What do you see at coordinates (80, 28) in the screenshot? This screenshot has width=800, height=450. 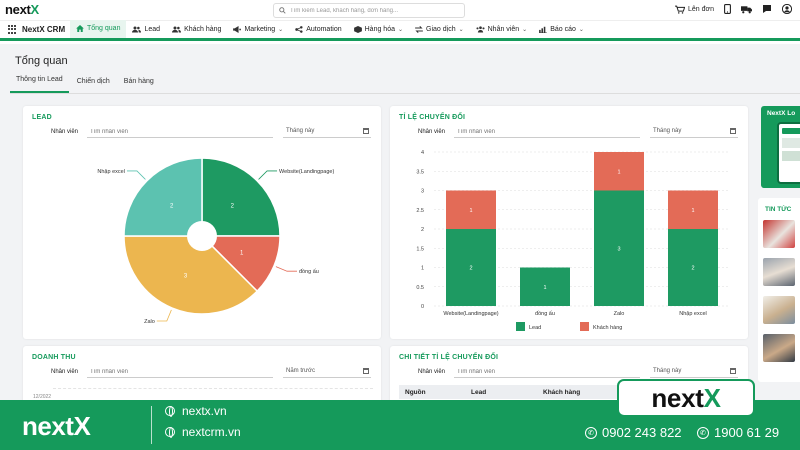 I see `home-icon` at bounding box center [80, 28].